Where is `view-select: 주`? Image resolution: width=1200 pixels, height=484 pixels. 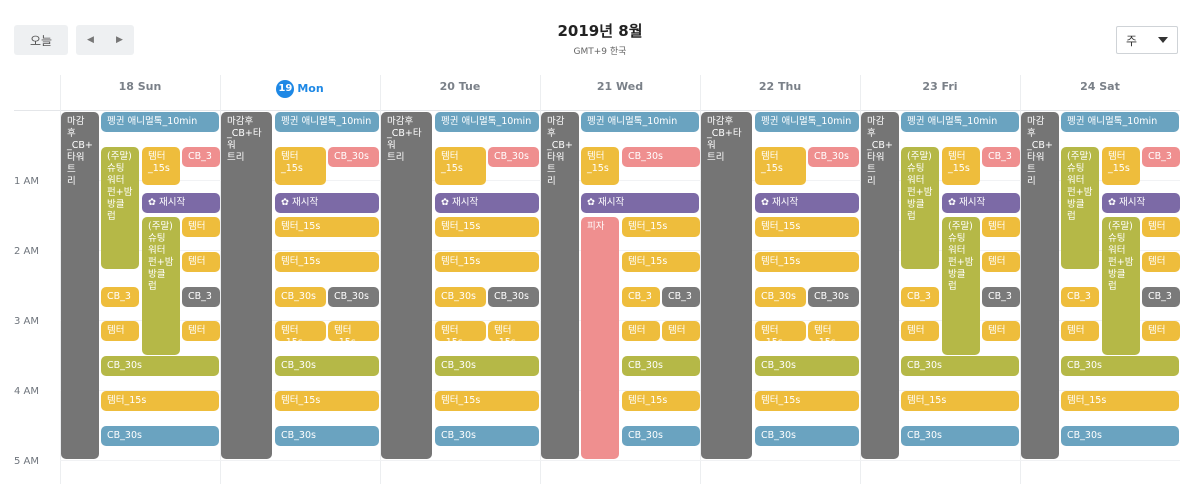 view-select: 주 is located at coordinates (1147, 40).